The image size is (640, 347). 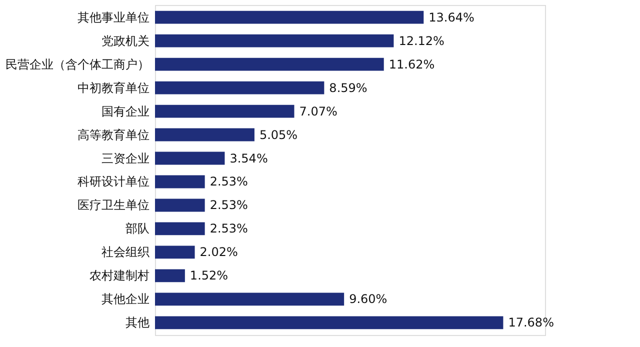 I want to click on y-tick-label: 医疗卫生单位, so click(x=114, y=205).